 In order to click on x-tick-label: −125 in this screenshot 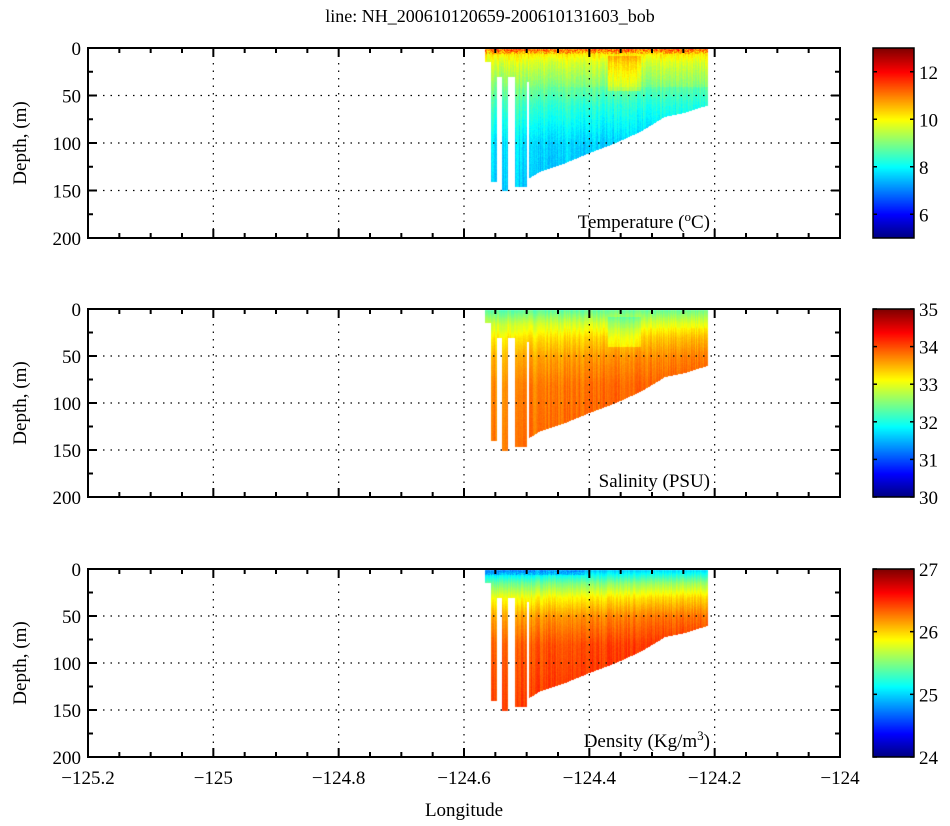, I will do `click(213, 778)`.